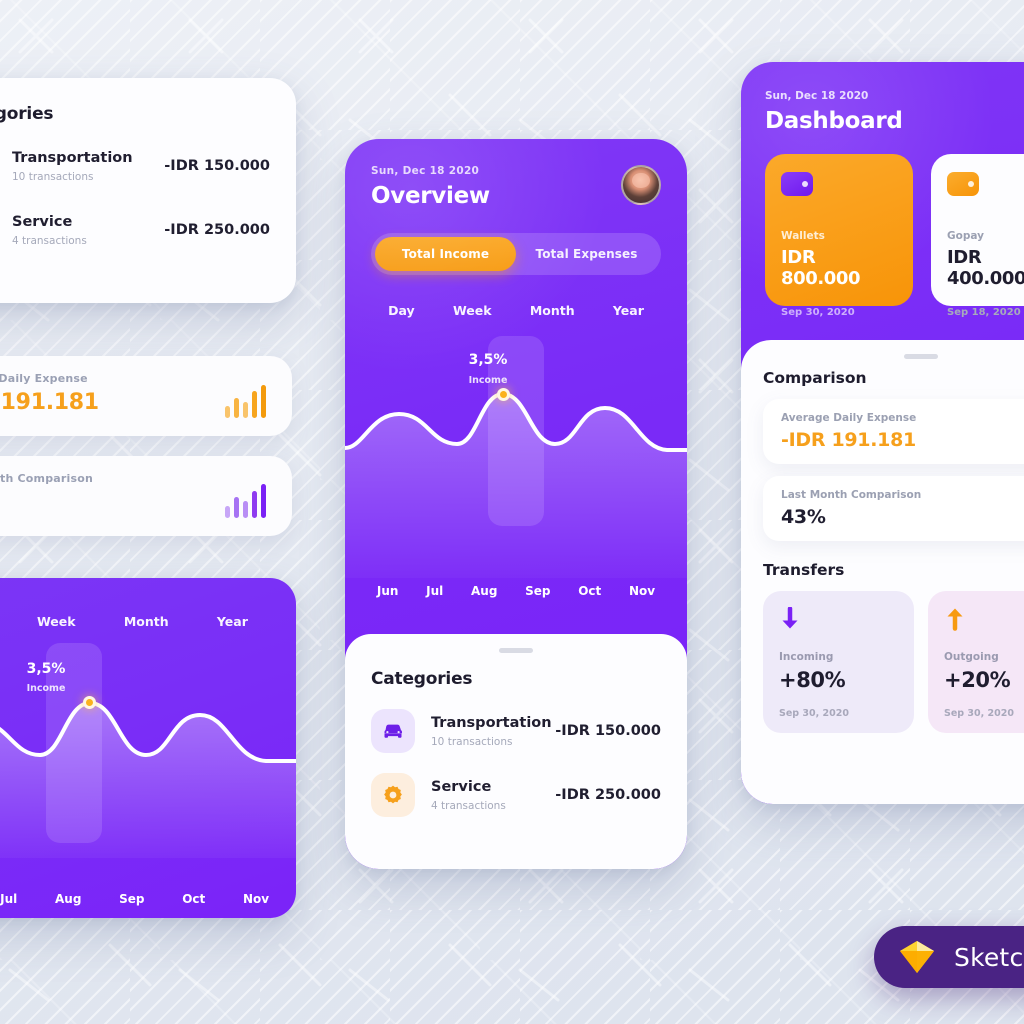 This screenshot has height=1024, width=1024. Describe the element at coordinates (893, 508) in the screenshot. I see `stat-card-last-month-comparison: Last Month Comparison 43%` at that location.